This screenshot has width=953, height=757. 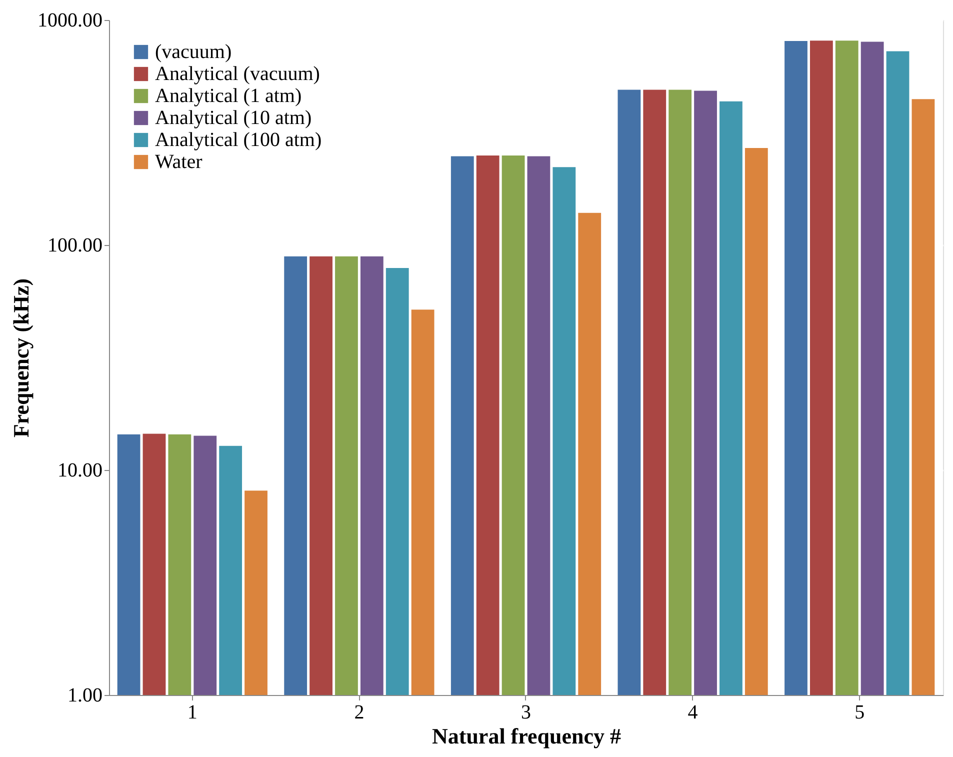 I want to click on x-tick-label: 1, so click(x=192, y=713).